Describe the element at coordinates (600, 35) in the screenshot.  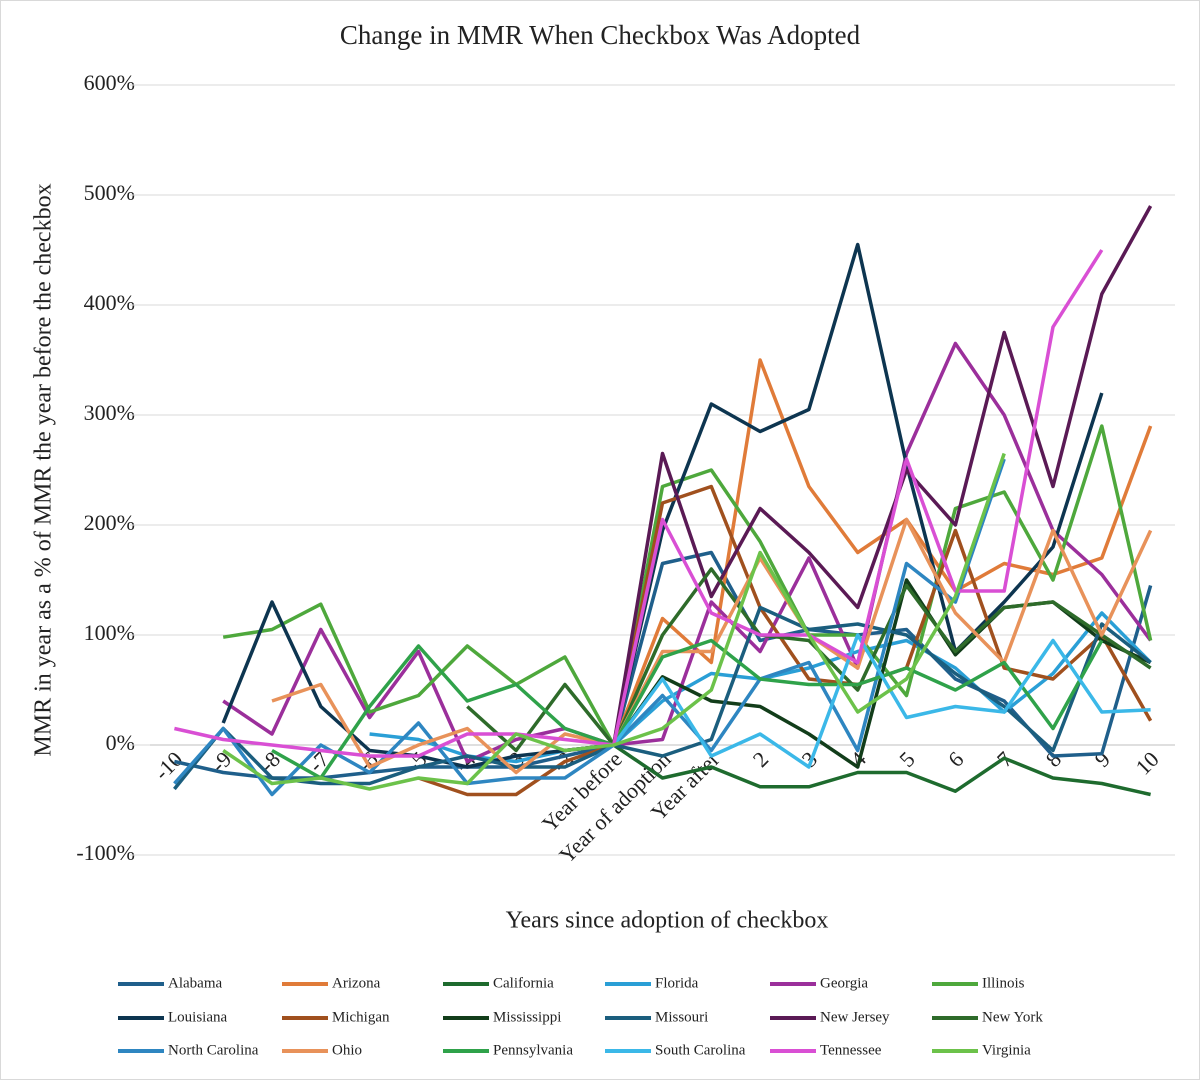
I see `chart-title: Change in MMR When Checkbox Was Adopted` at that location.